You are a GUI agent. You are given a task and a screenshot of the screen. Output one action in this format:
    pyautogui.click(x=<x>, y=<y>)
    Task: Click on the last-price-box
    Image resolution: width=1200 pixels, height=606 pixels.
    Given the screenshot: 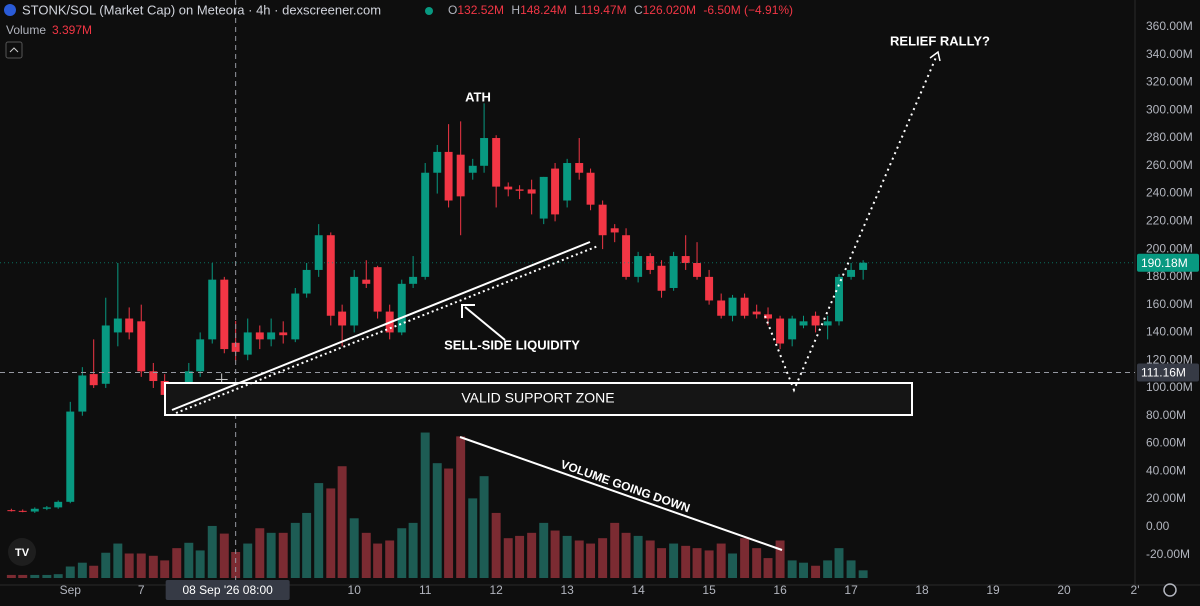 What is the action you would take?
    pyautogui.click(x=1168, y=262)
    